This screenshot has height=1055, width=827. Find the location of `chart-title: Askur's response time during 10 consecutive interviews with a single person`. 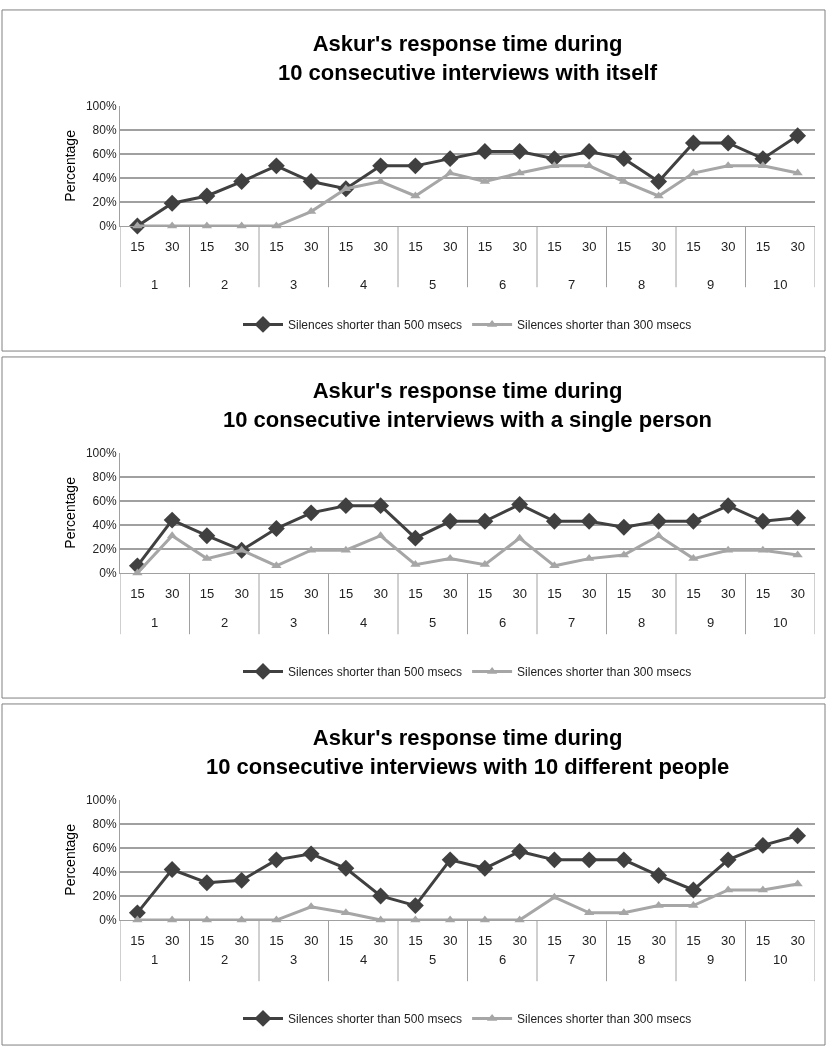

chart-title: Askur's response time during 10 consecutive interviews with a single person is located at coordinates (468, 405).